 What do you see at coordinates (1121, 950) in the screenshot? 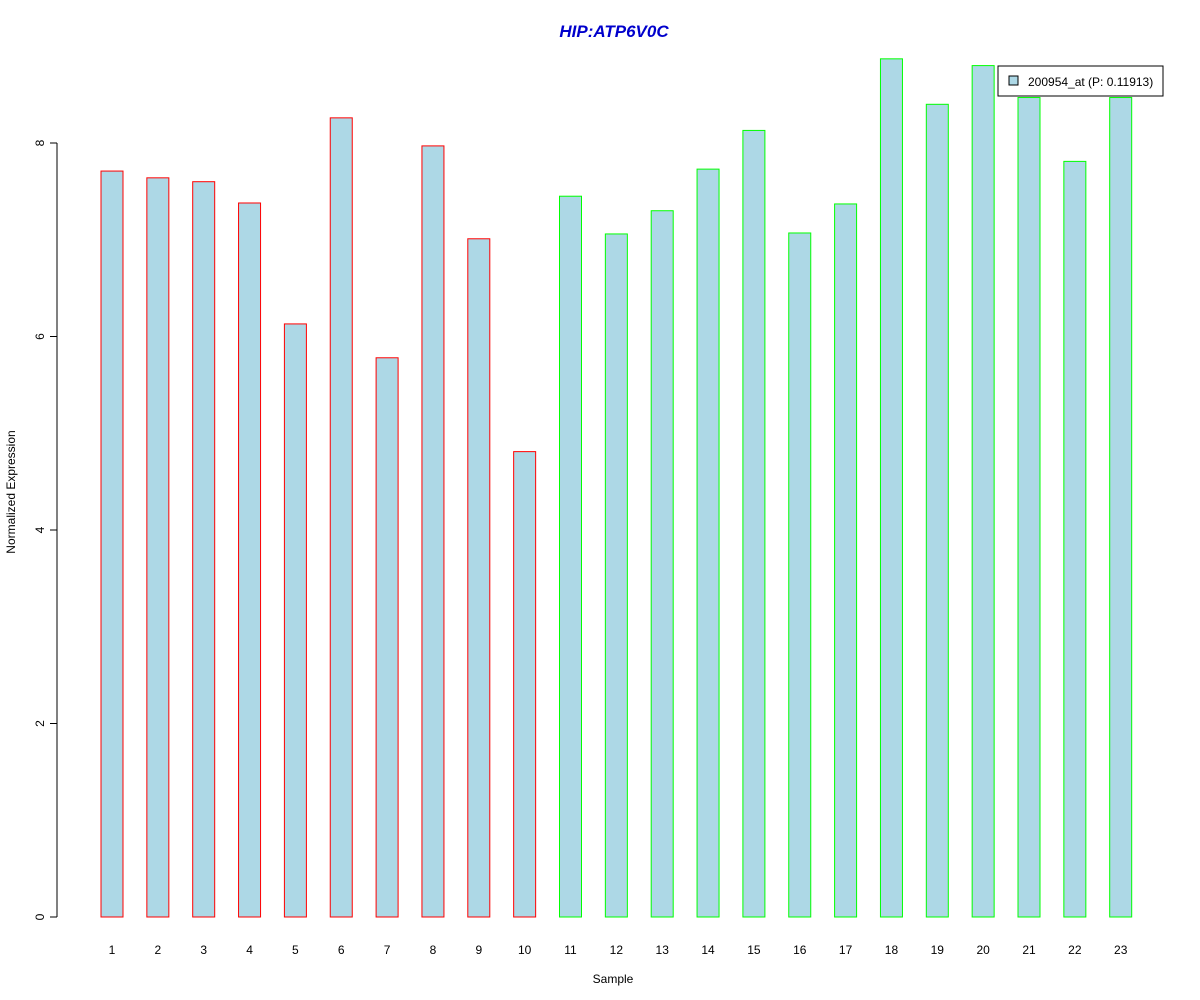
I see `x-tick-label: 23` at bounding box center [1121, 950].